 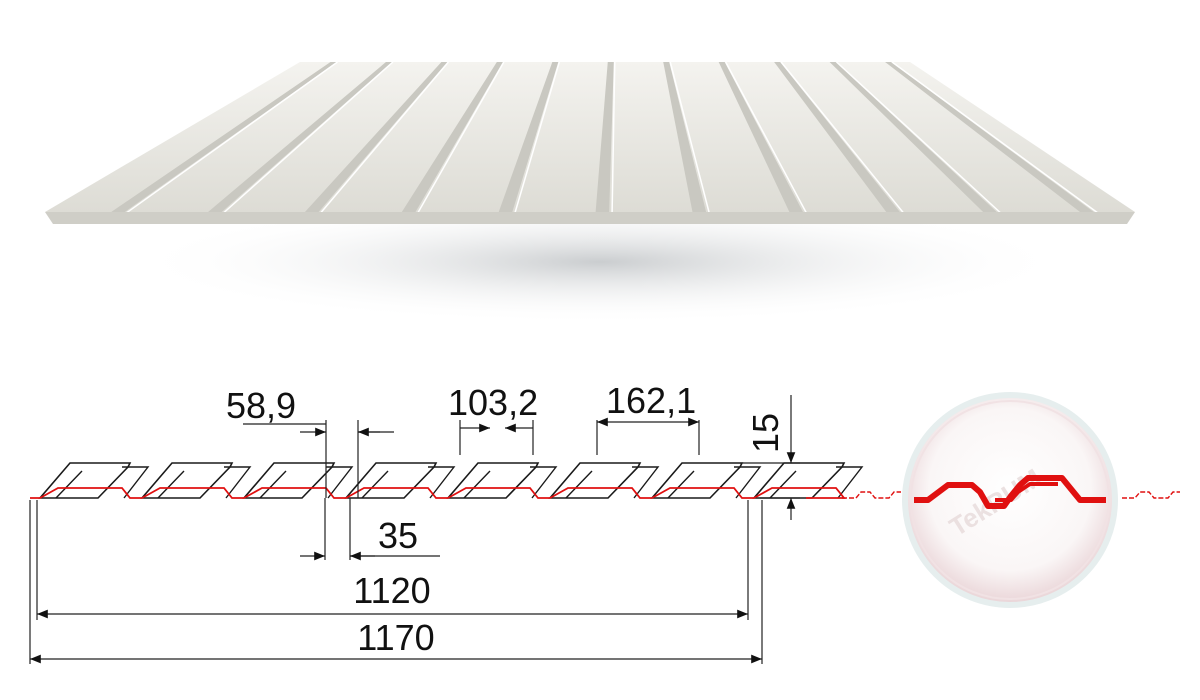 I want to click on overlap-detail-icon: TekRUM, so click(x=1011, y=500).